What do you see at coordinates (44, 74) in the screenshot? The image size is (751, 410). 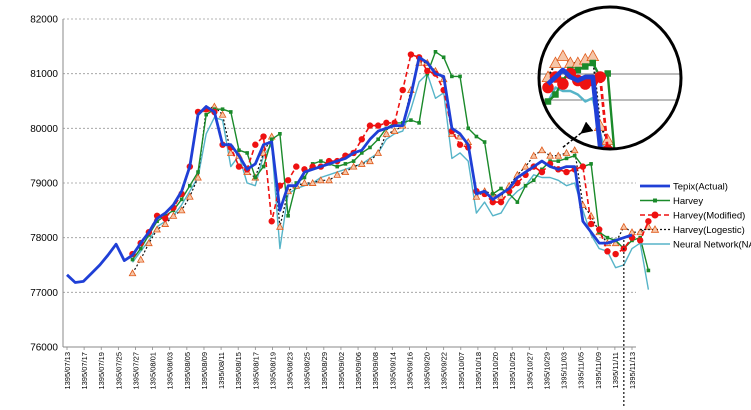 I see `y-tick-label: 81000` at bounding box center [44, 74].